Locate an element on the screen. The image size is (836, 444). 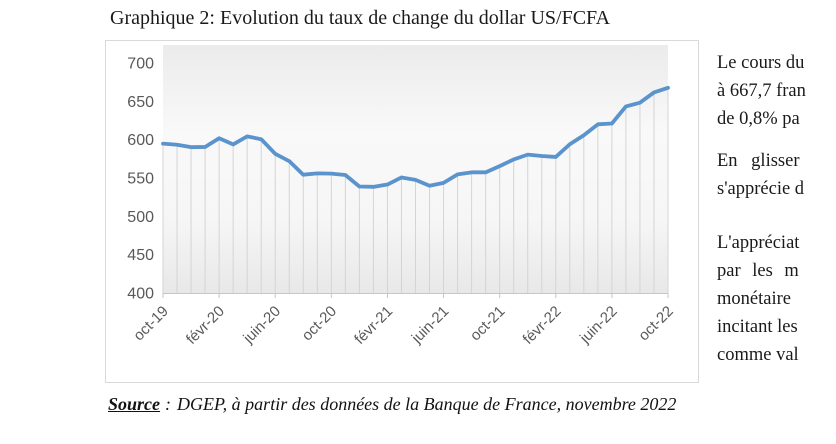
x-tick-label: oct-19 is located at coordinates (151, 324).